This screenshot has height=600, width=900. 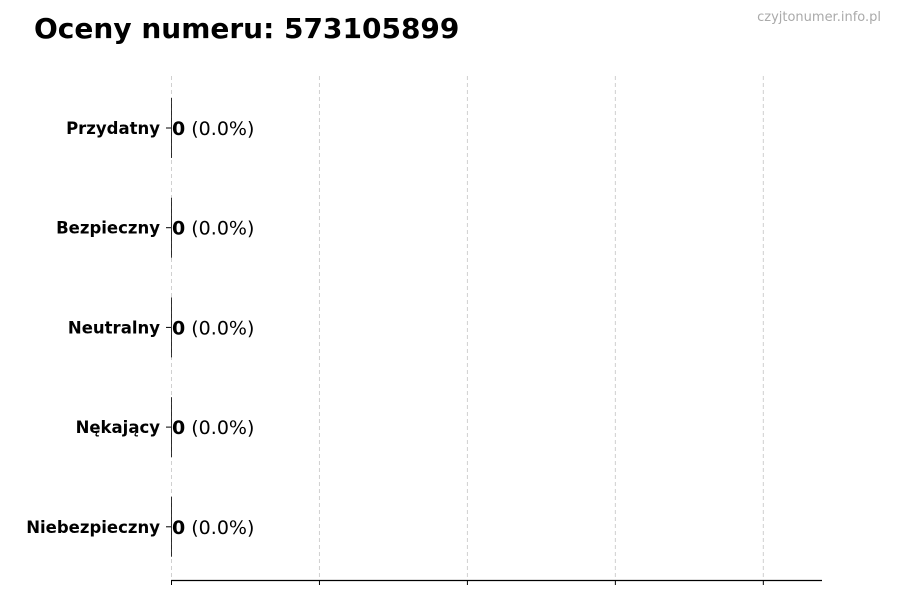 I want to click on y-tick-label: Bezpieczny, so click(x=108, y=228).